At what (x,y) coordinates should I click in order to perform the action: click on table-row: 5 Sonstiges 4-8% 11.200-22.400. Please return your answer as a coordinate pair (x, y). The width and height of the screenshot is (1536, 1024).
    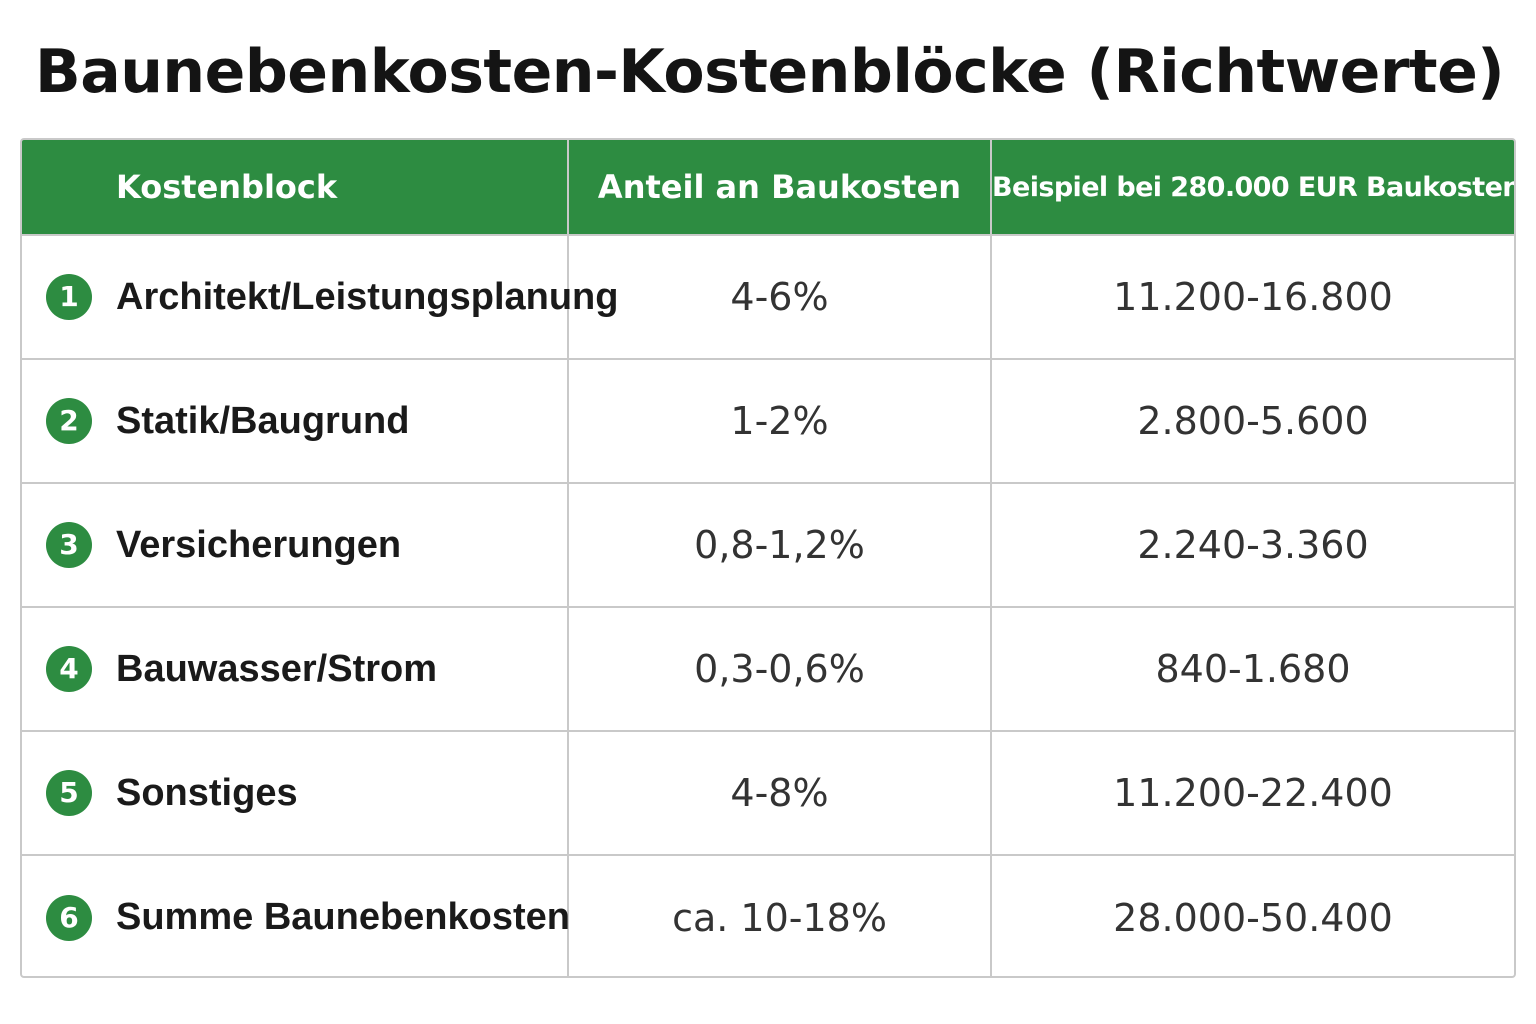
    Looking at the image, I should click on (768, 793).